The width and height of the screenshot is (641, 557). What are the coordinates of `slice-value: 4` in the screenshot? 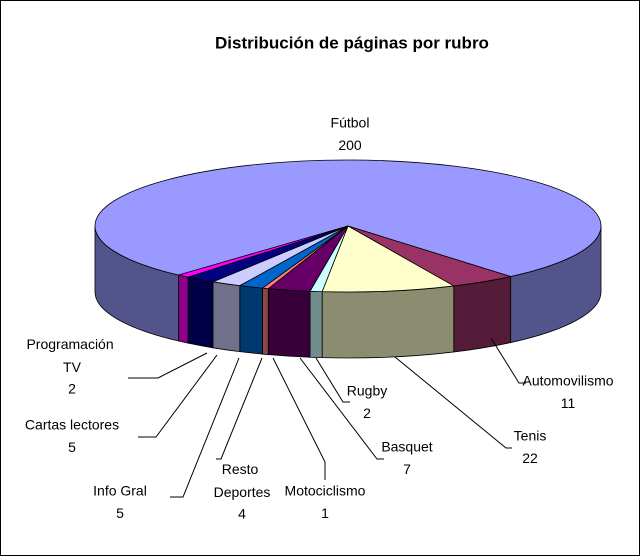 It's located at (242, 514).